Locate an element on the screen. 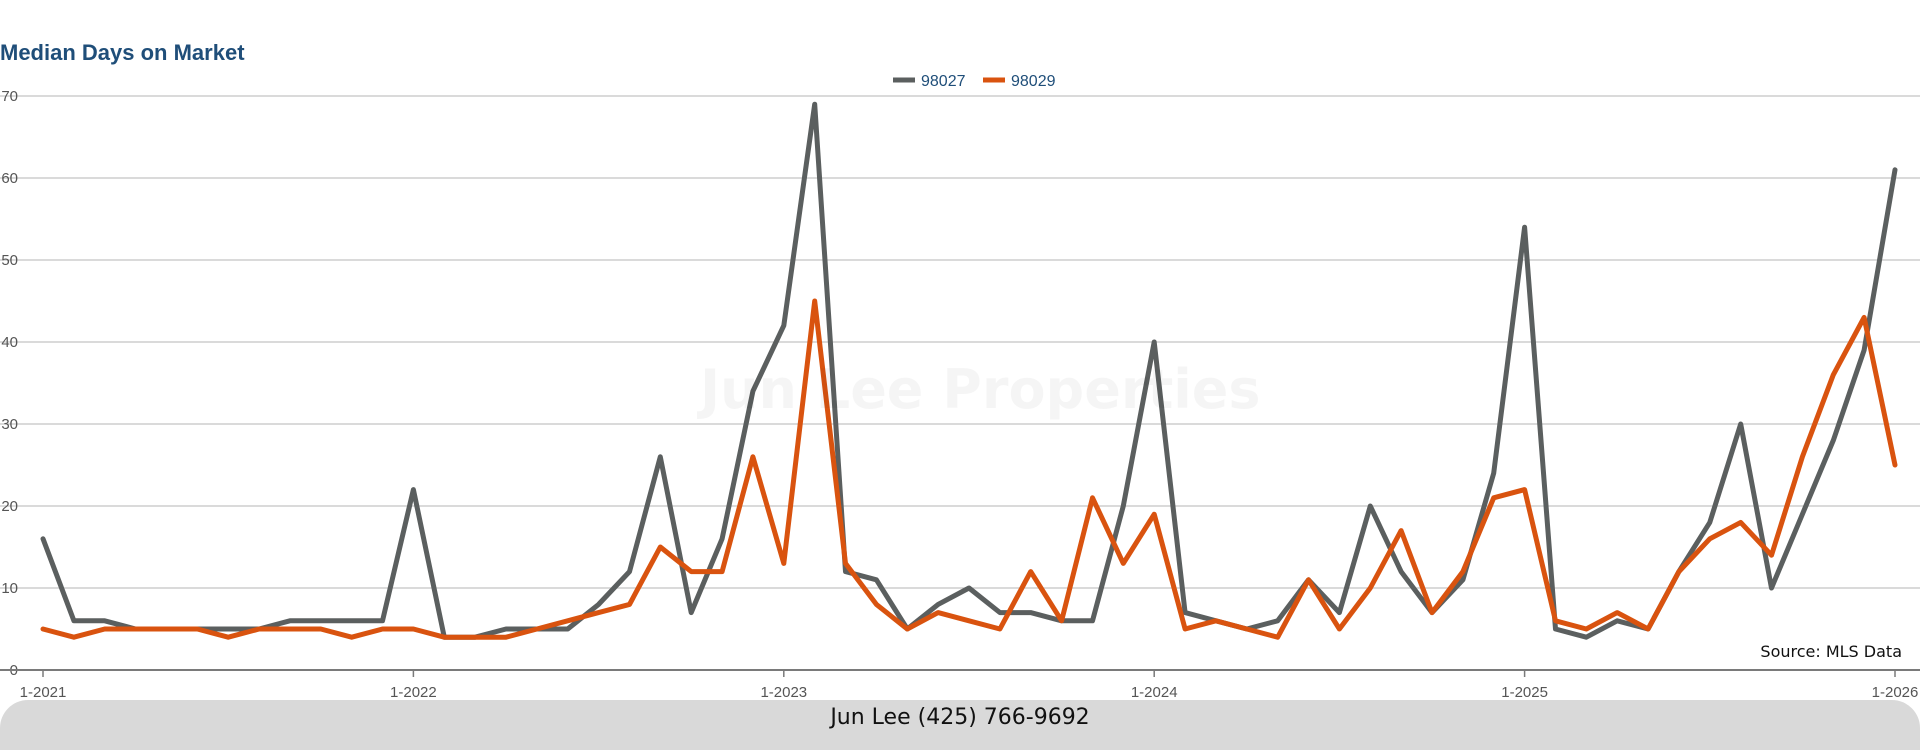  watermark: Jun Lee Properties is located at coordinates (980, 389).